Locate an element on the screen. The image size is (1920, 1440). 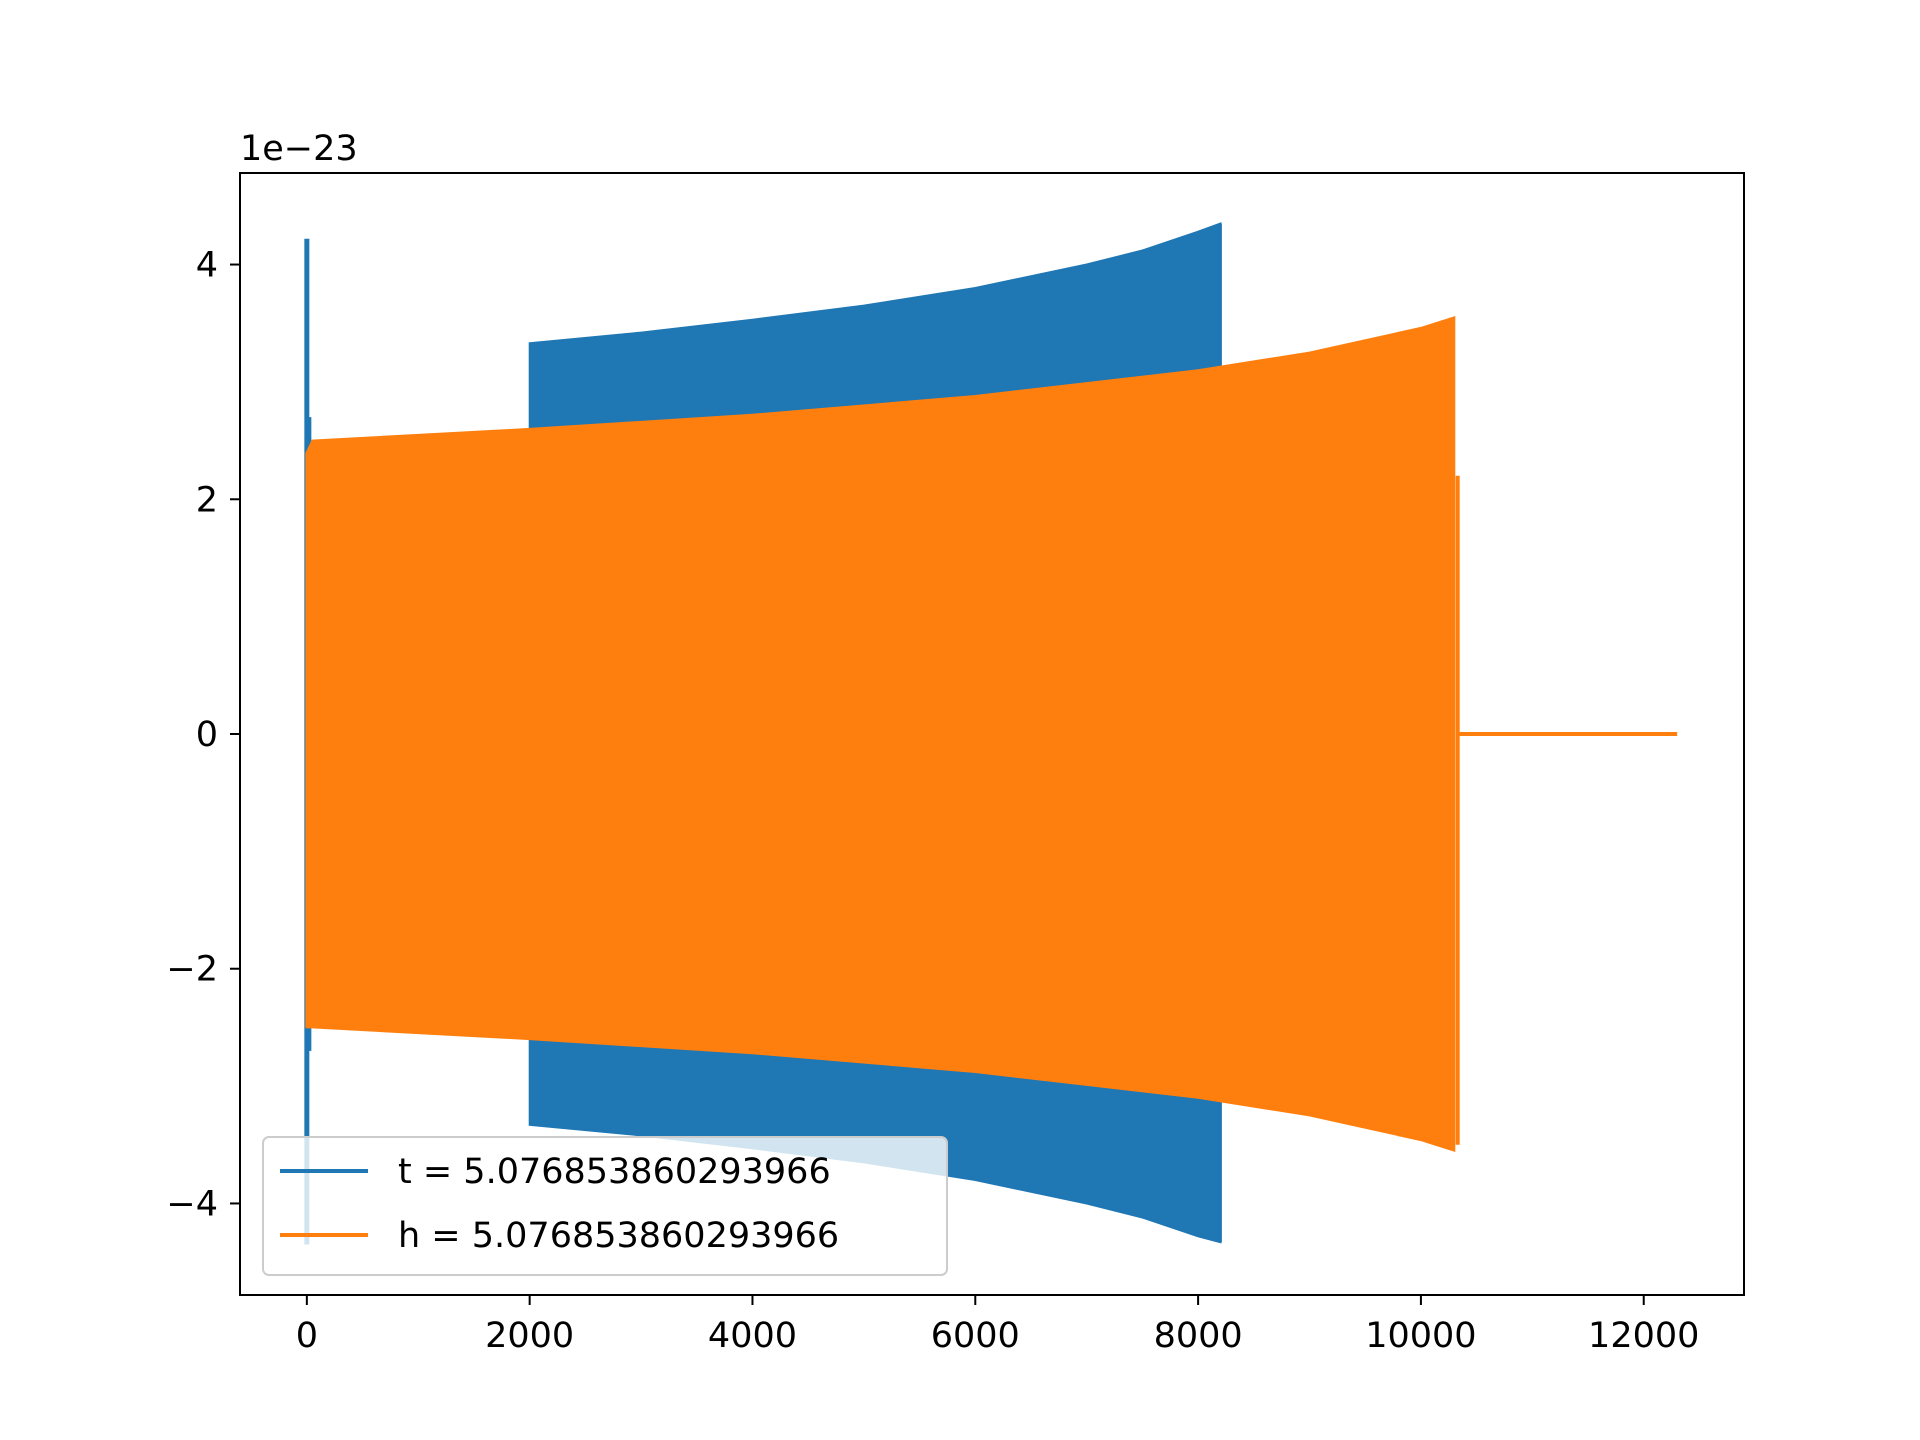
x-tick-label: 6000 is located at coordinates (975, 1336).